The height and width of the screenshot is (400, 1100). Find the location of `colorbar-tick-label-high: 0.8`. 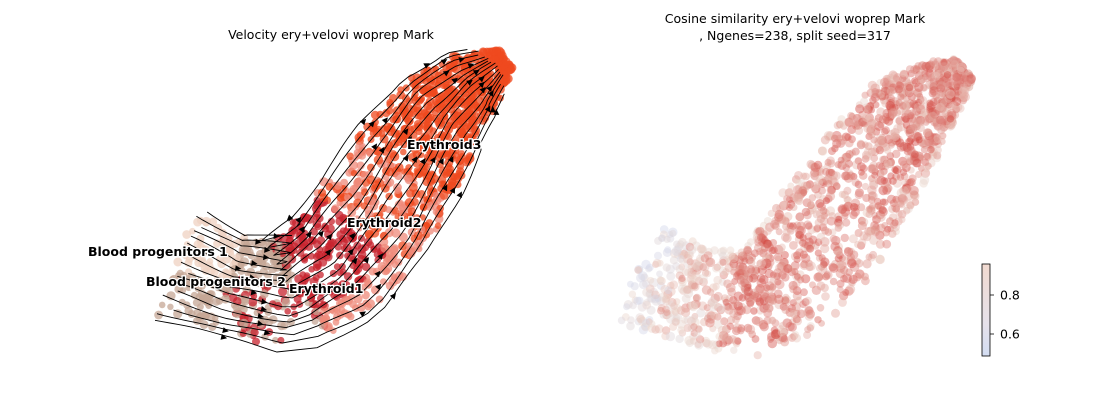

colorbar-tick-label-high: 0.8 is located at coordinates (1010, 295).